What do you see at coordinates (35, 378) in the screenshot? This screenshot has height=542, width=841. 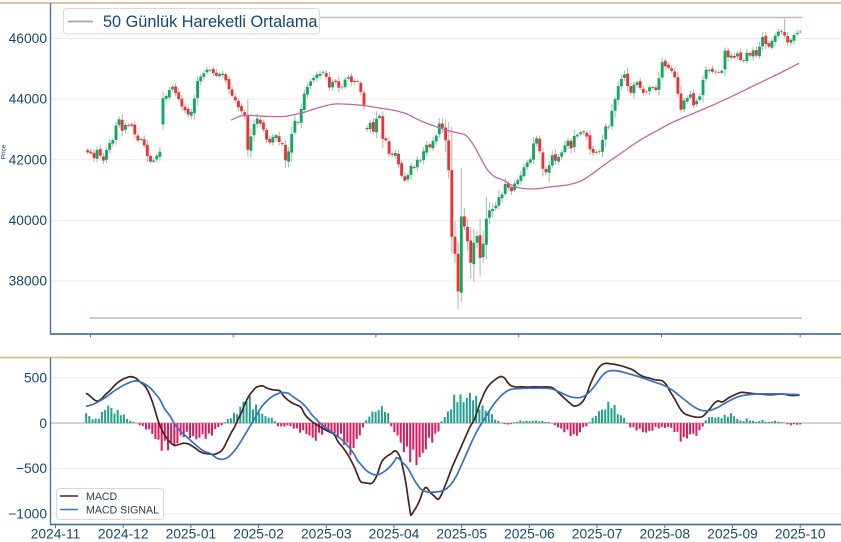 I see `svg-text: 500` at bounding box center [35, 378].